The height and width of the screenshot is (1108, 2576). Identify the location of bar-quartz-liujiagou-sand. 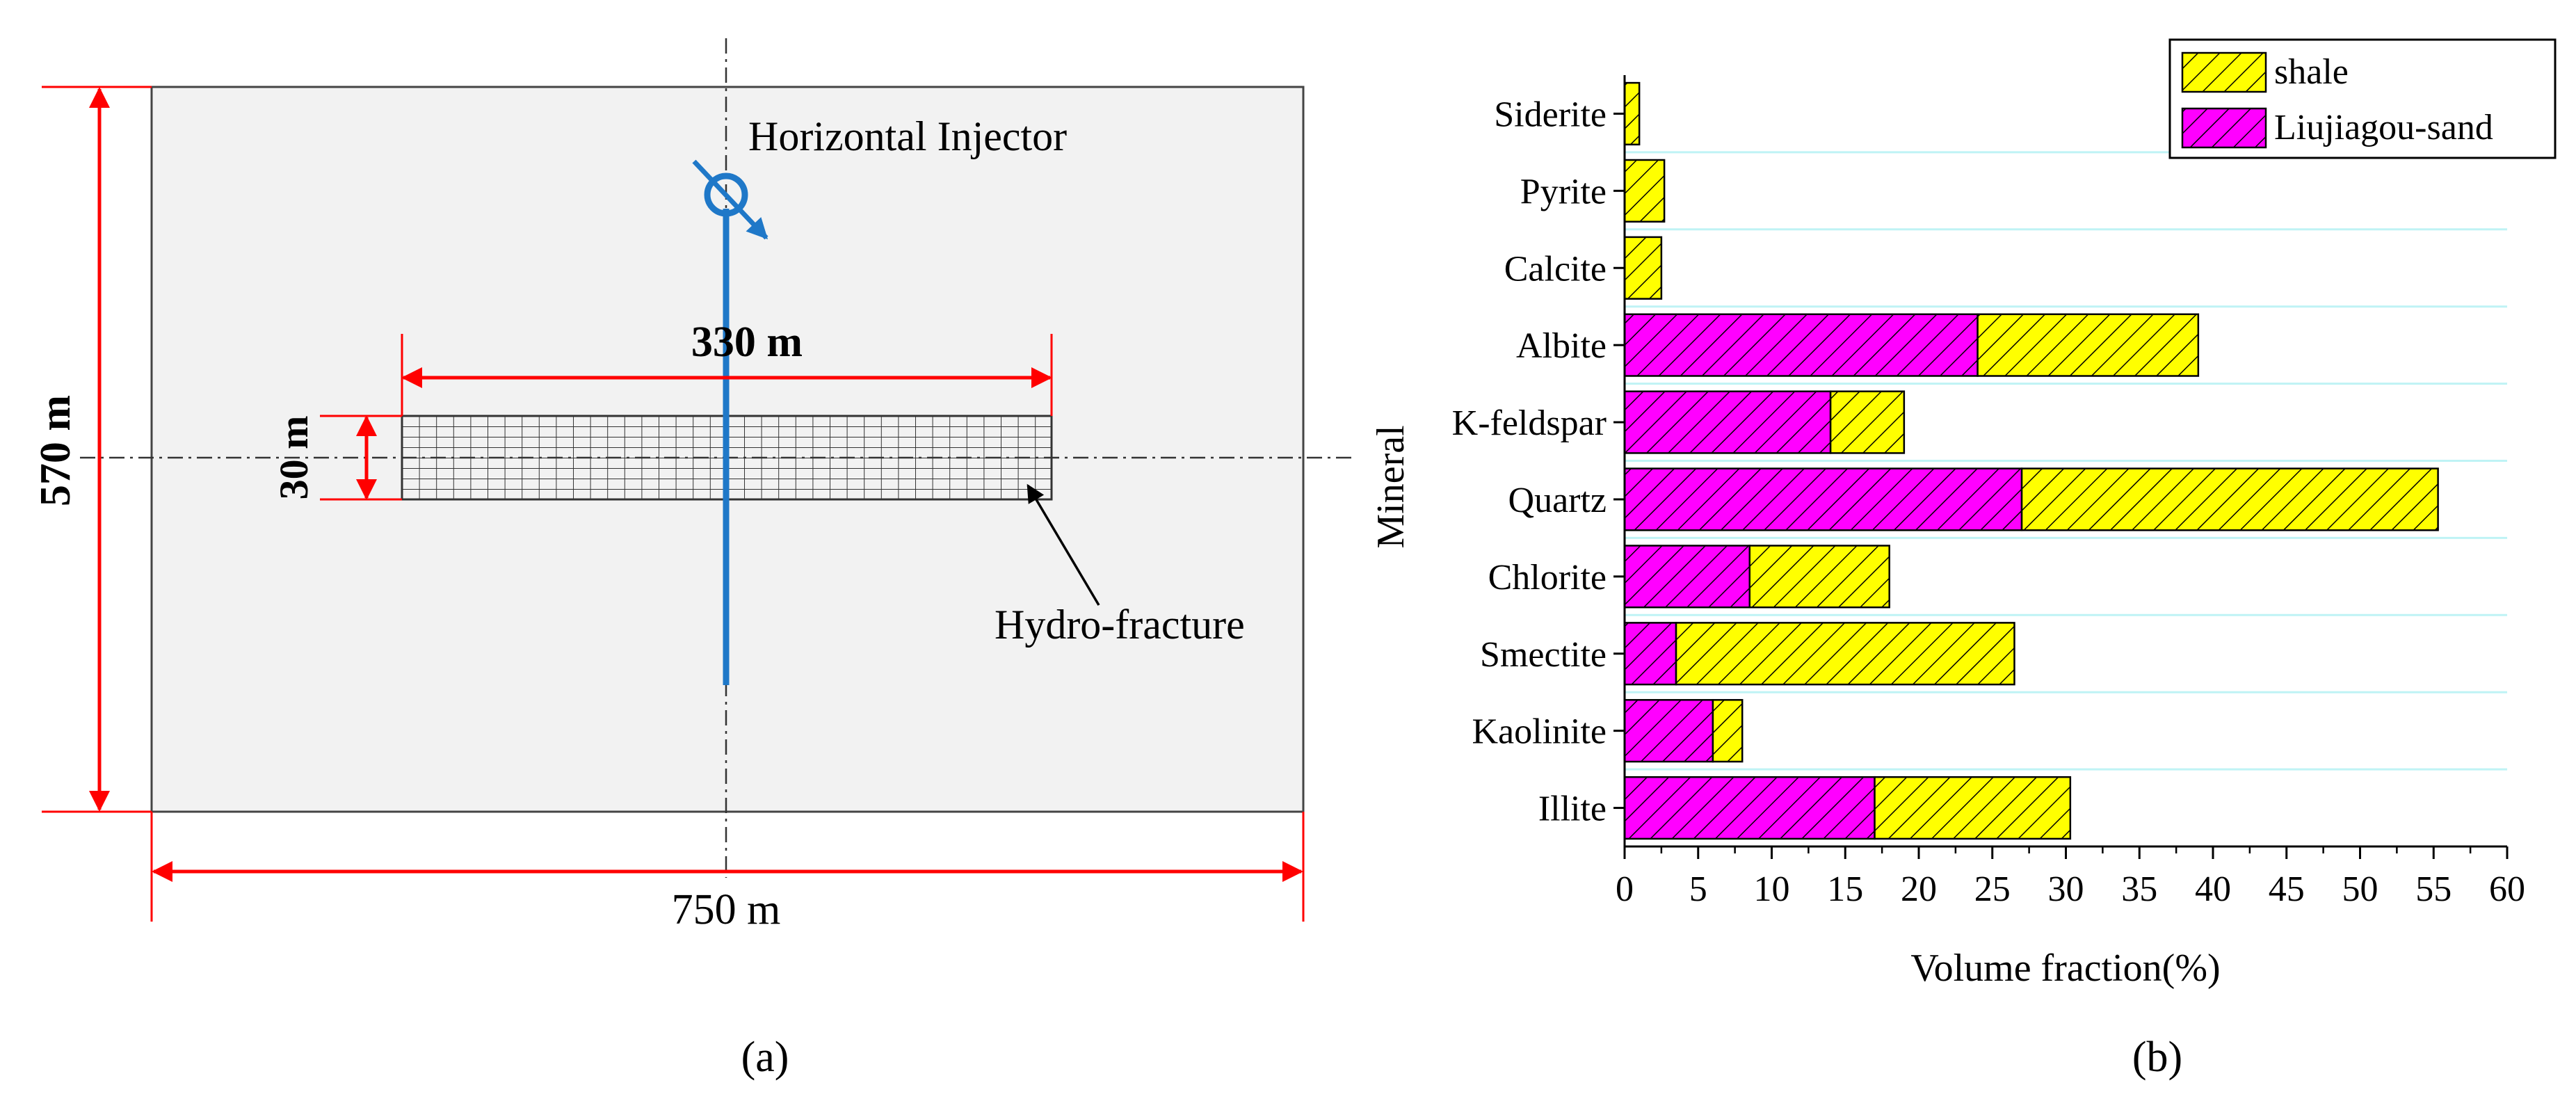
(1823, 499).